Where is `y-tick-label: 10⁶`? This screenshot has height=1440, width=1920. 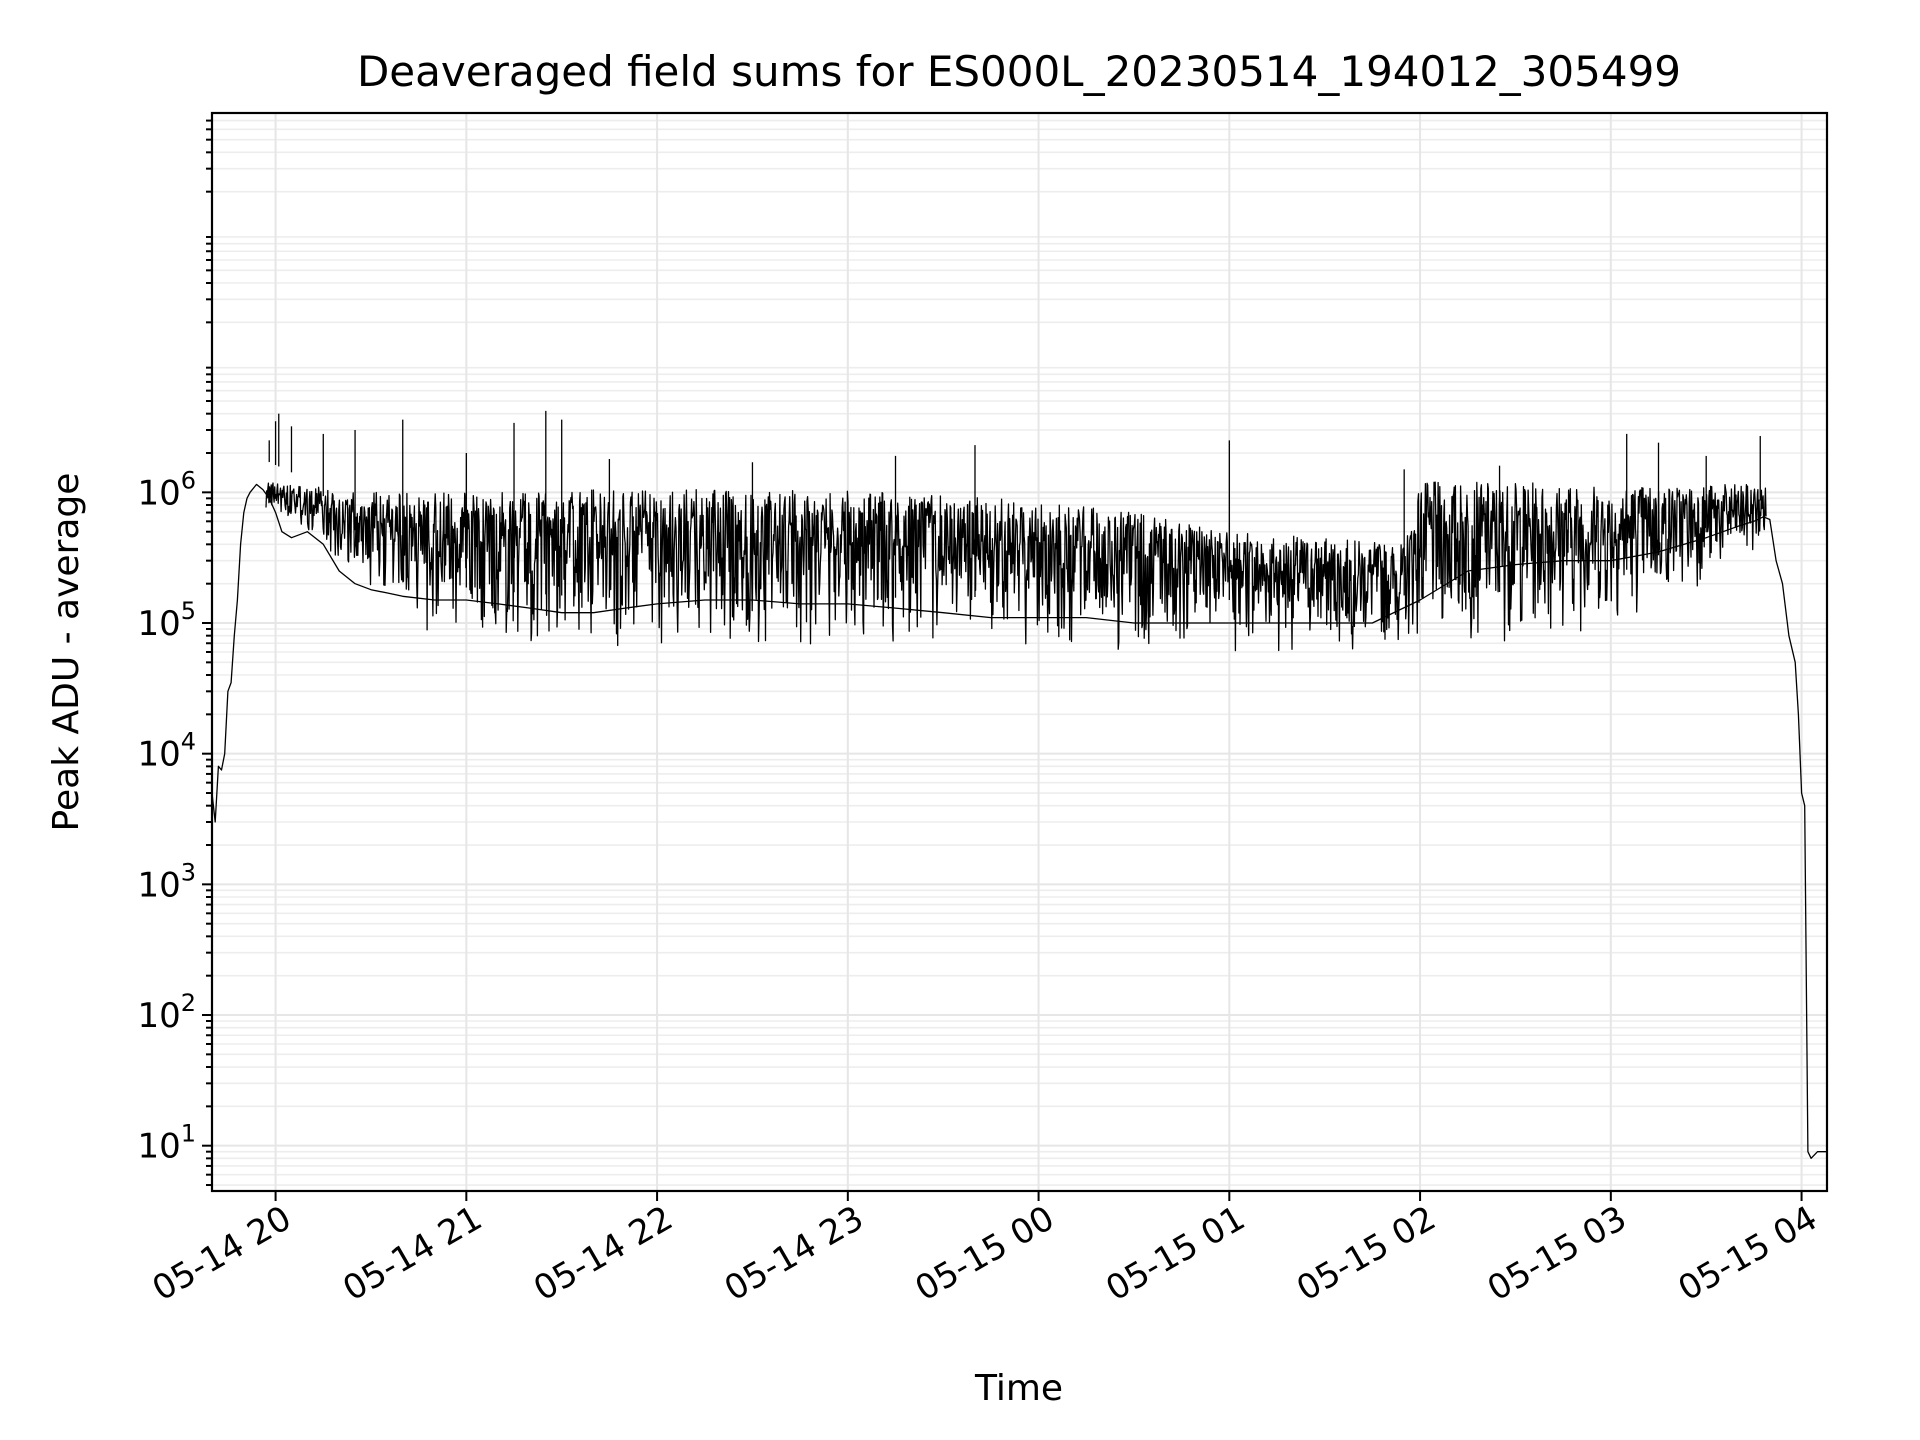 y-tick-label: 10⁶ is located at coordinates (166, 489).